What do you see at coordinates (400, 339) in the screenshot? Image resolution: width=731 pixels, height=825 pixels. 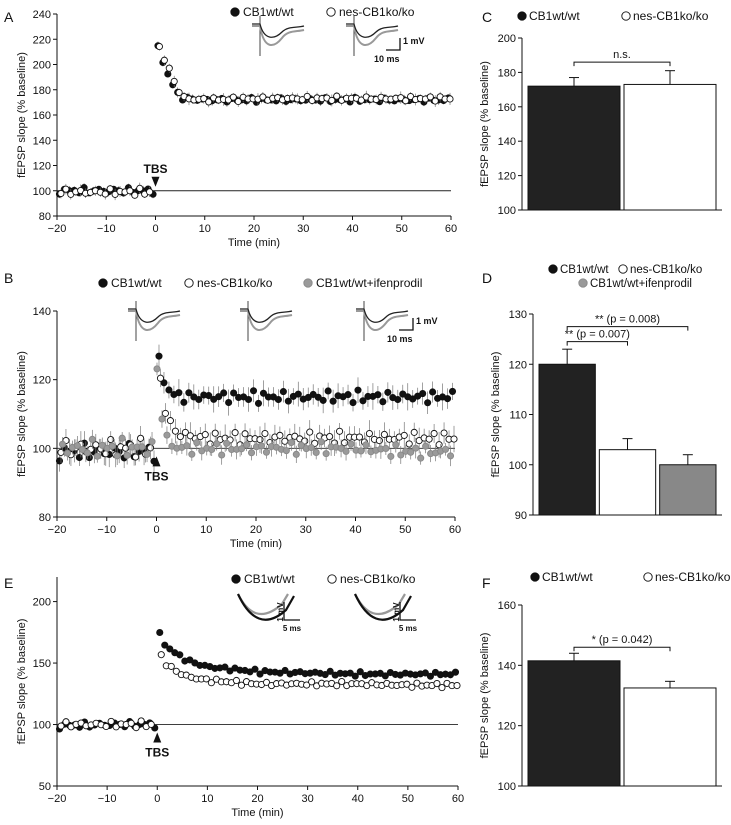 I see `scale-bar-x-label: 10 ms` at bounding box center [400, 339].